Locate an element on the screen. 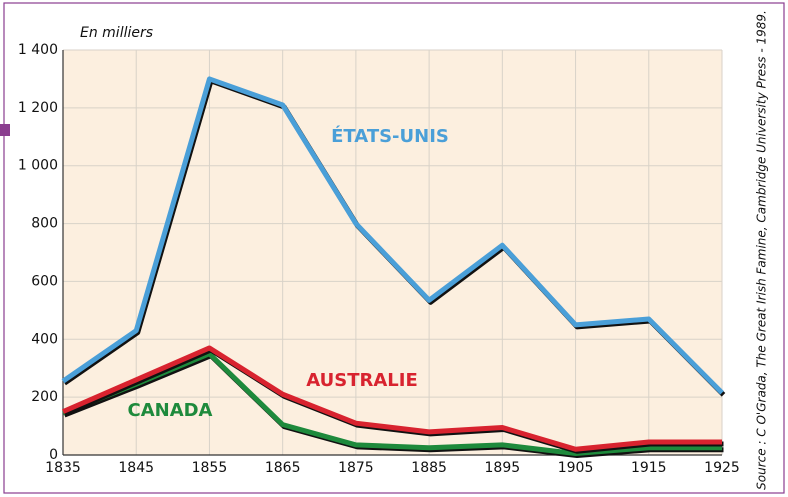  y-tick-label: 200 is located at coordinates (44, 397).